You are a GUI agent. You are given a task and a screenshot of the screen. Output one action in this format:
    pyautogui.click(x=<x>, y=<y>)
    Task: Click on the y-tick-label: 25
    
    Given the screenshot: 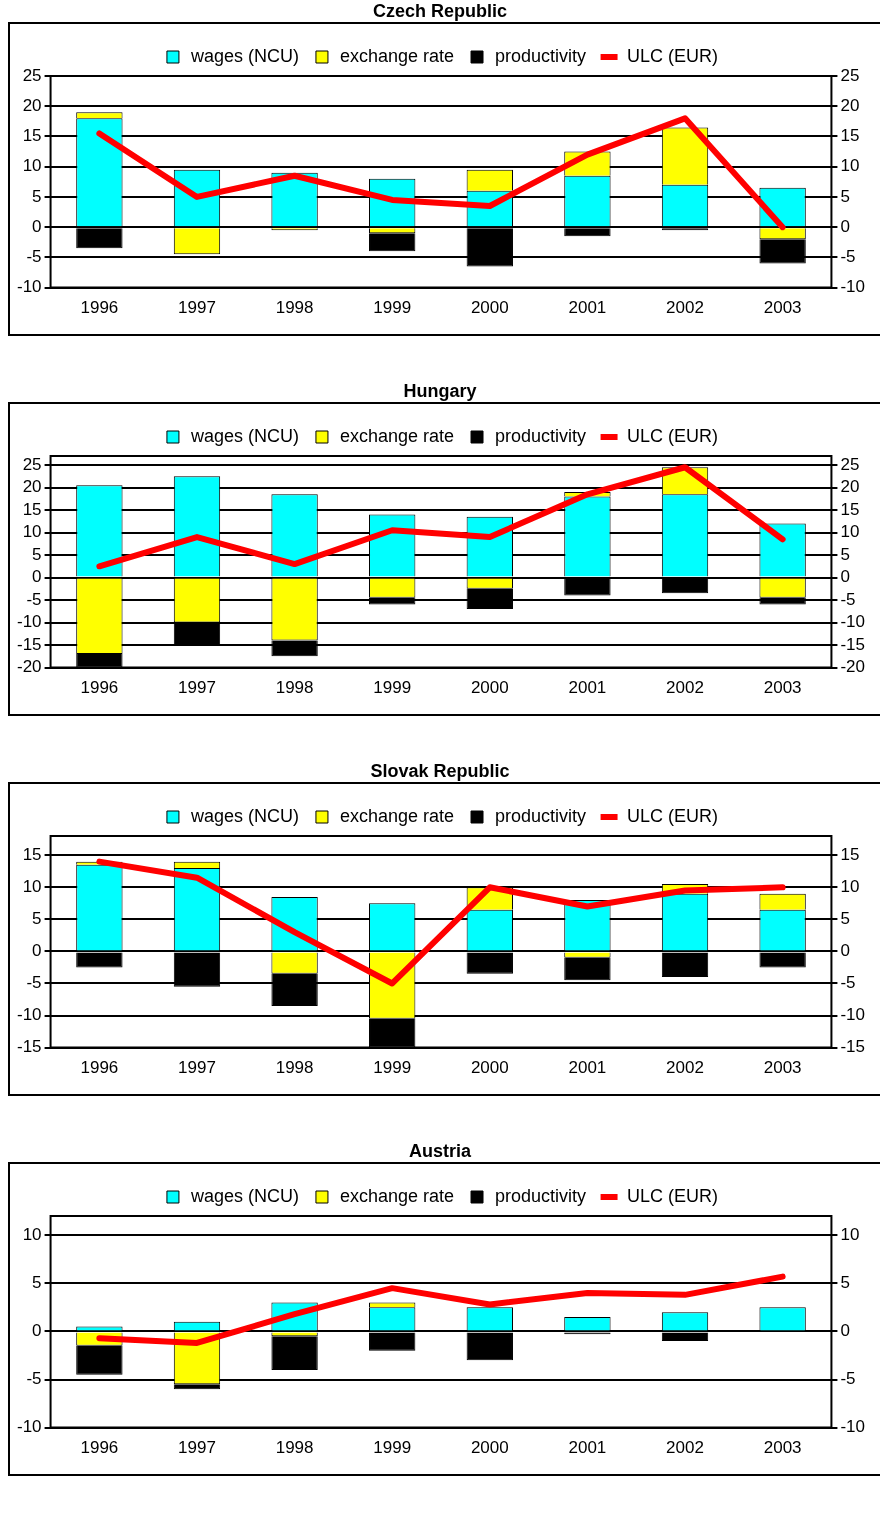 What is the action you would take?
    pyautogui.click(x=32, y=75)
    